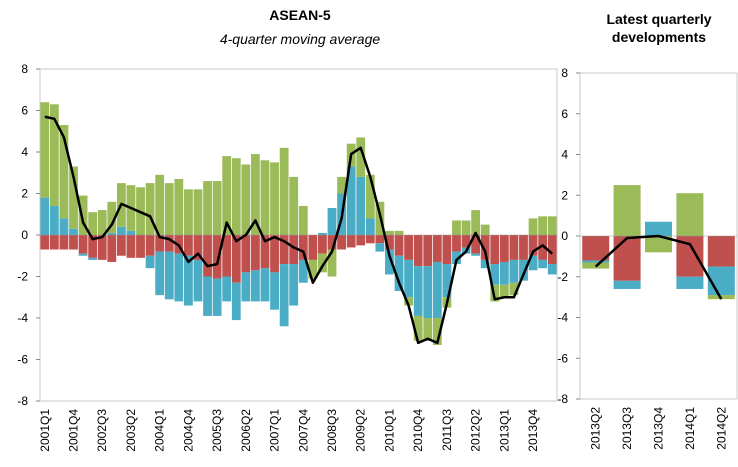 This screenshot has height=467, width=738. Describe the element at coordinates (188, 430) in the screenshot. I see `x-tick-label: 2004Q4` at that location.